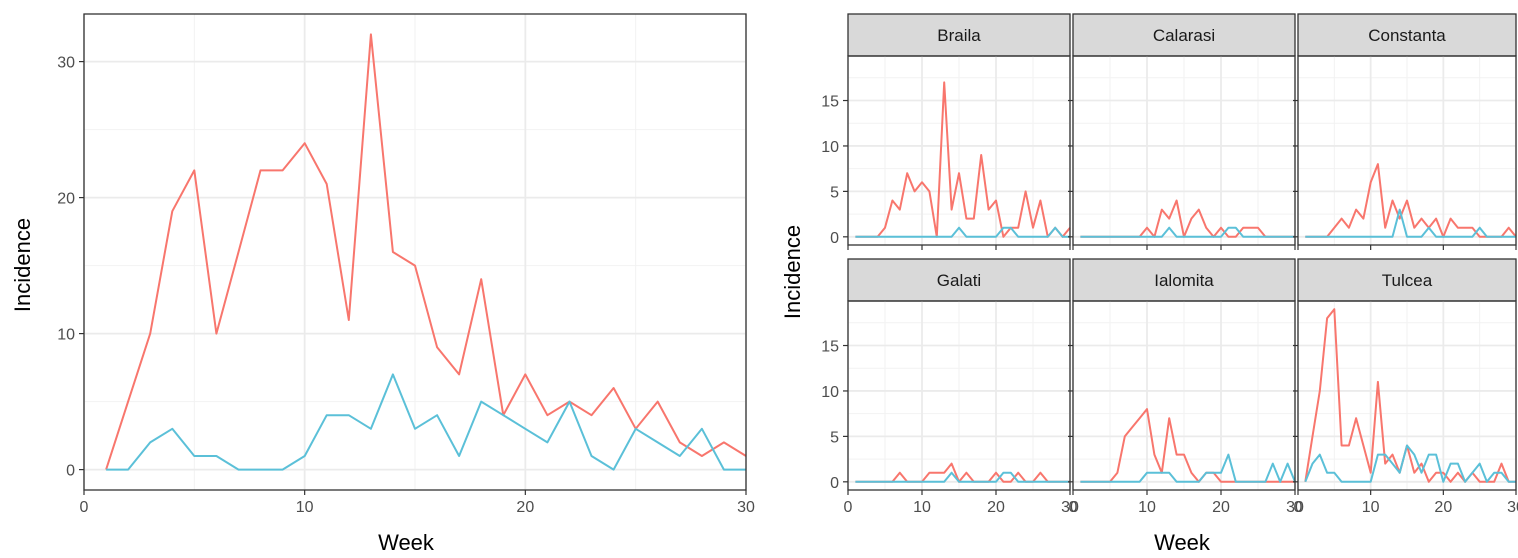 This screenshot has height=558, width=1518. I want to click on facet-calarasi: Calarasi, so click(1182, 131).